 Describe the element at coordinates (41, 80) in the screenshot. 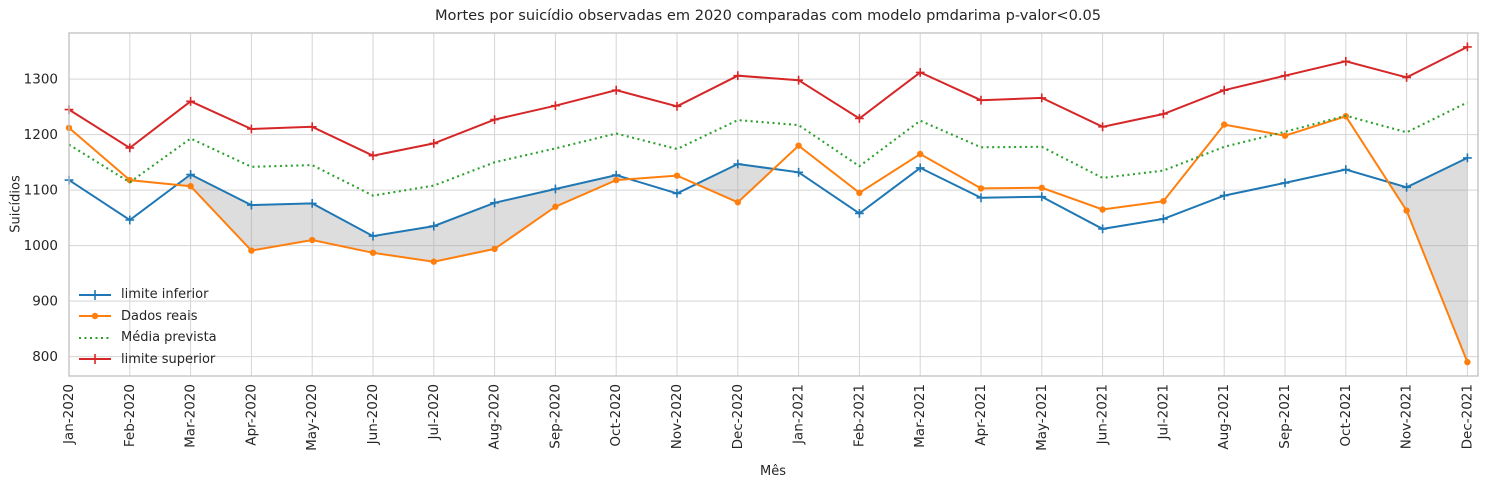

I see `y-tick-label: 1300` at that location.